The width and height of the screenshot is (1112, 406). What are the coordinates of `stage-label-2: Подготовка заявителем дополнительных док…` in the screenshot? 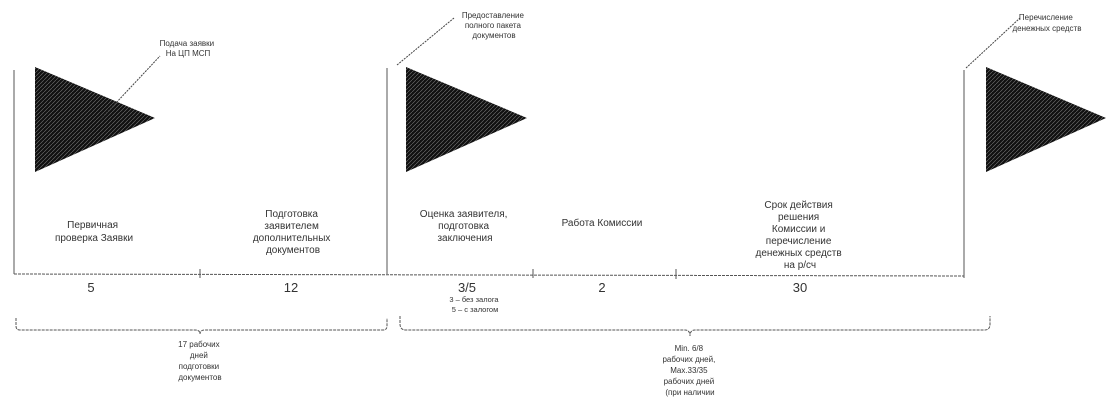 It's located at (293, 232).